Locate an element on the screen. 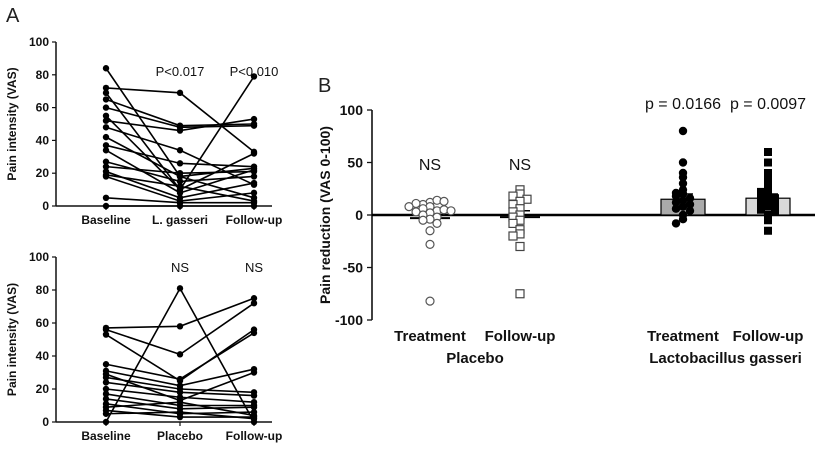  x-tick-label: Baseline is located at coordinates (106, 436).